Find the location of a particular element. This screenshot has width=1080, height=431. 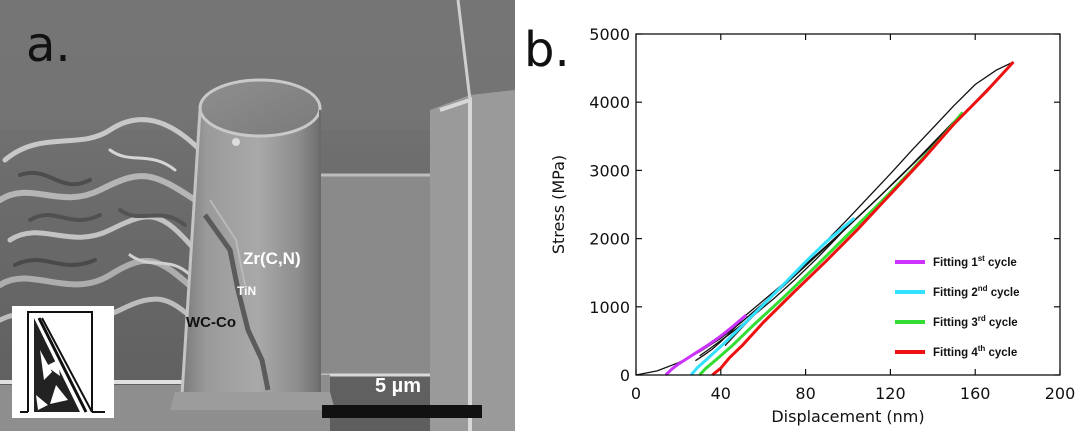

y-tick-label: 1000 is located at coordinates (609, 307).